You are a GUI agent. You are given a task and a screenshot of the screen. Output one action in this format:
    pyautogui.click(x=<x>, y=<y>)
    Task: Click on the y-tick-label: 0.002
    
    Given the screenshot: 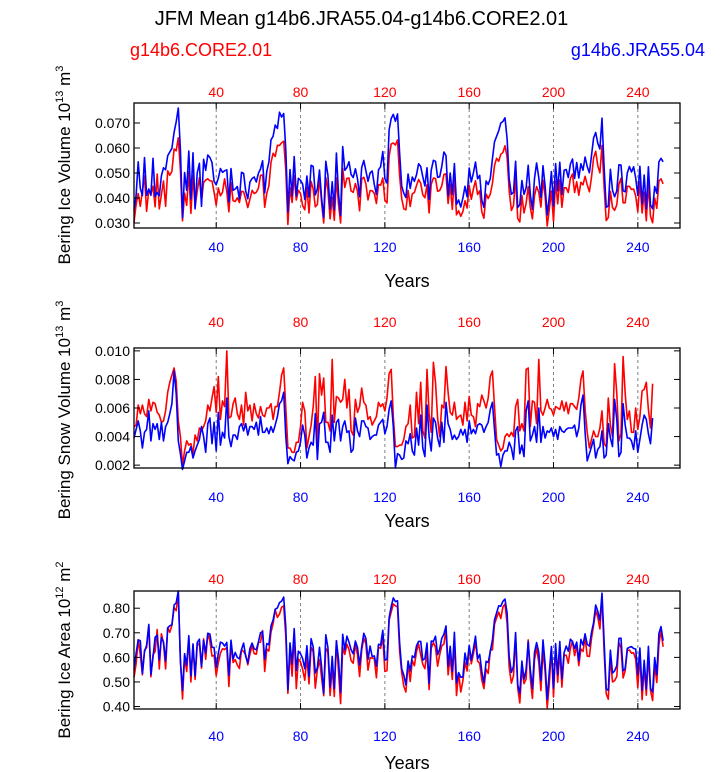 What is the action you would take?
    pyautogui.click(x=112, y=465)
    